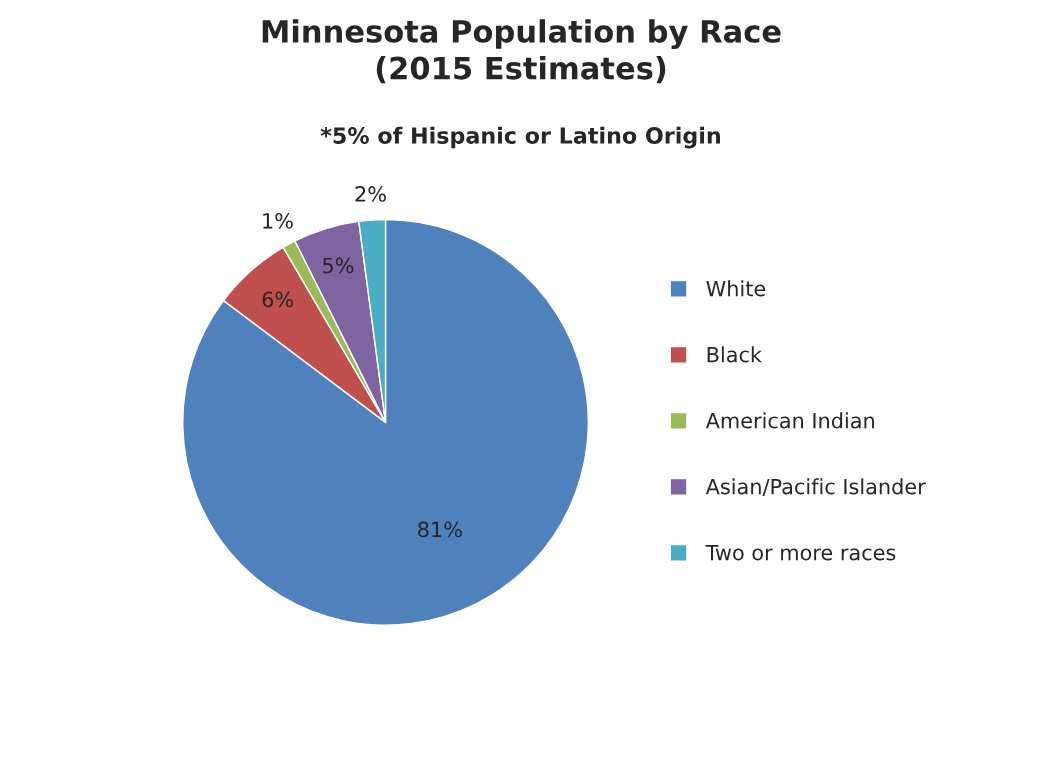 This screenshot has height=768, width=1042. What do you see at coordinates (520, 137) in the screenshot?
I see `chart-subtitle: *5% of Hispanic or Latino Origin` at bounding box center [520, 137].